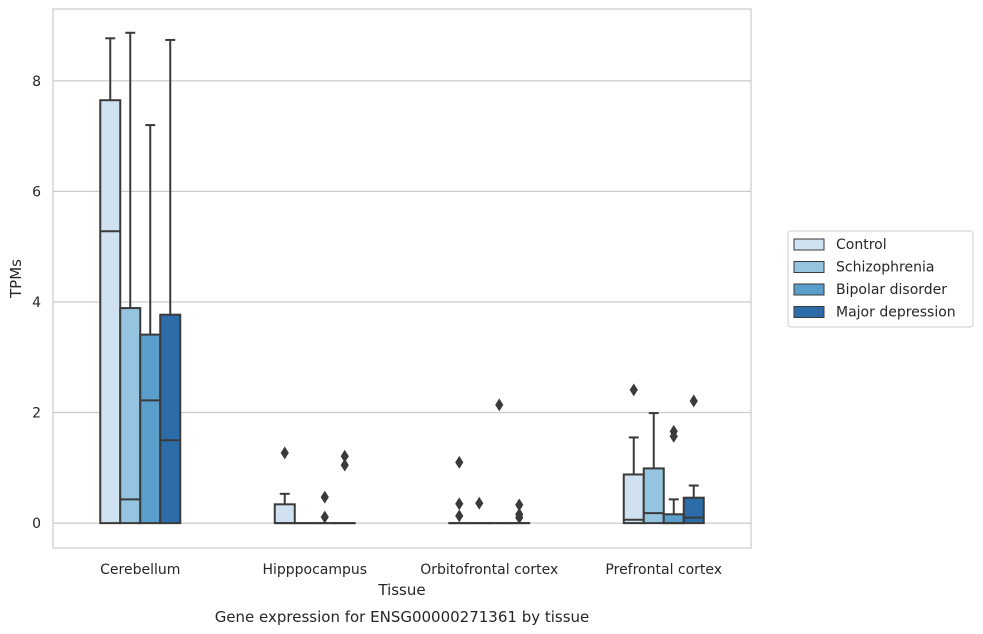  Describe the element at coordinates (36, 82) in the screenshot. I see `y-tick-label: 8` at that location.